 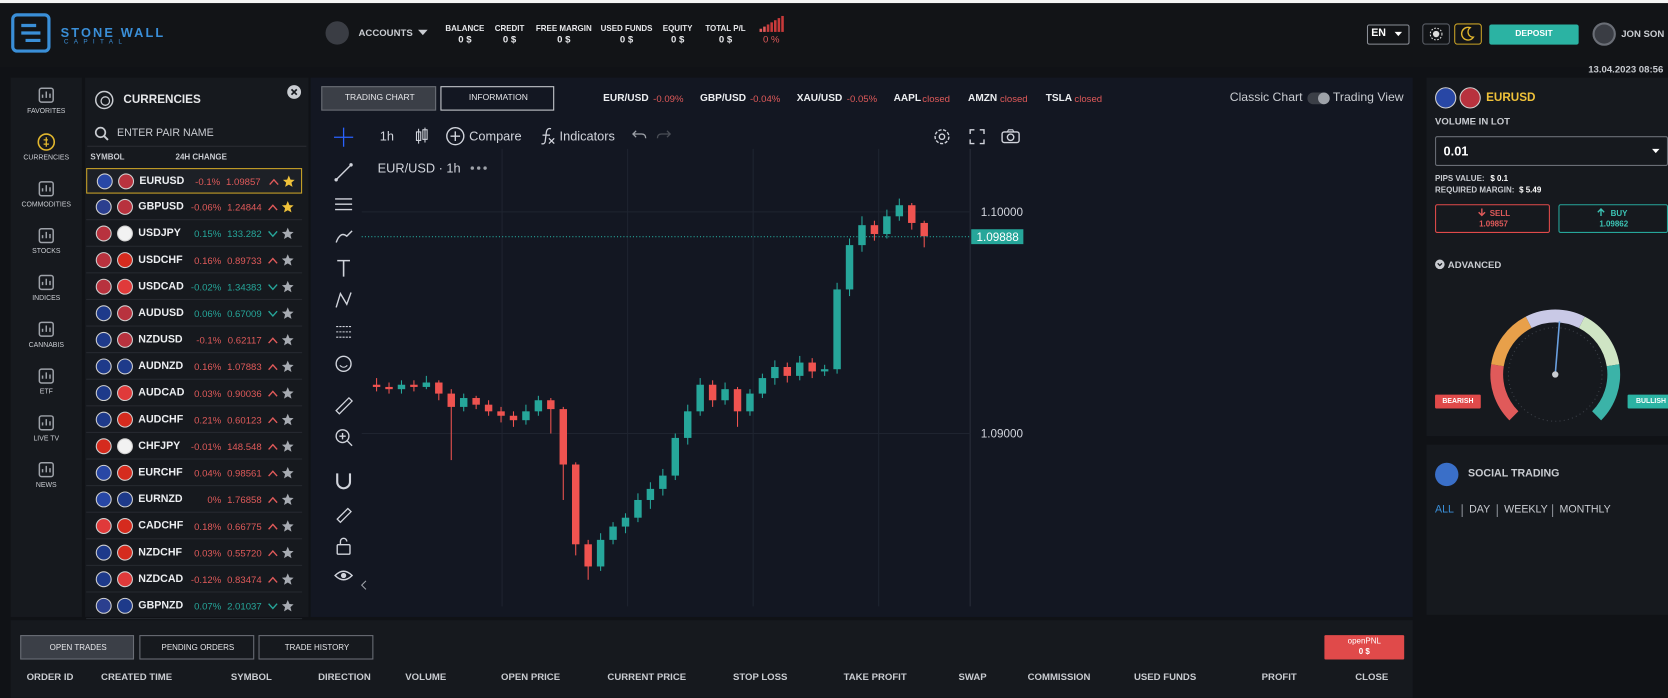 What do you see at coordinates (194, 314) in the screenshot?
I see `currency-row: AUDUSD 0.06% 0.67009` at bounding box center [194, 314].